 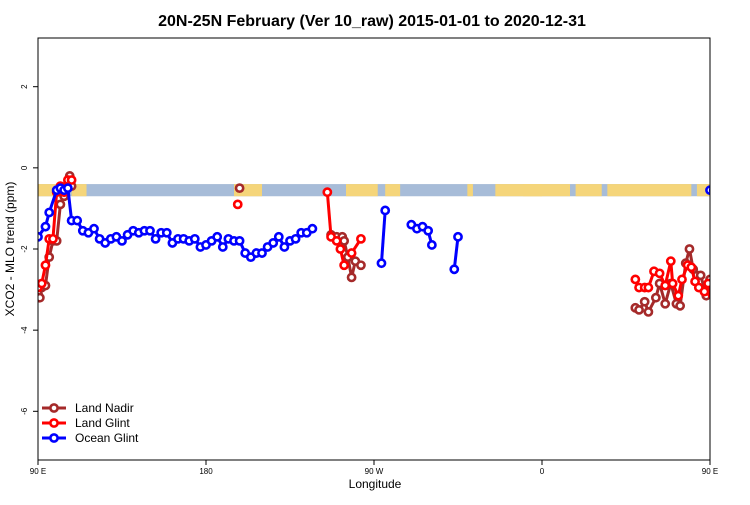 What do you see at coordinates (10, 249) in the screenshot?
I see `y-axis-label: XCO2 - MLO trend (ppm)` at bounding box center [10, 249].